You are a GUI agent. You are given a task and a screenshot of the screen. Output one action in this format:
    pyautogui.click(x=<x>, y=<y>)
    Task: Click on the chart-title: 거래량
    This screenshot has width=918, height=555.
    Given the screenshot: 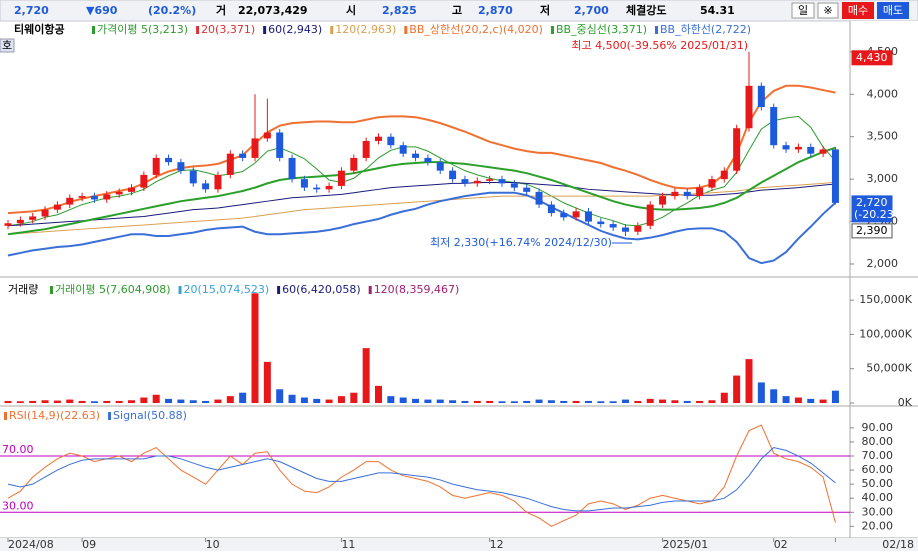 What is the action you would take?
    pyautogui.click(x=23, y=289)
    